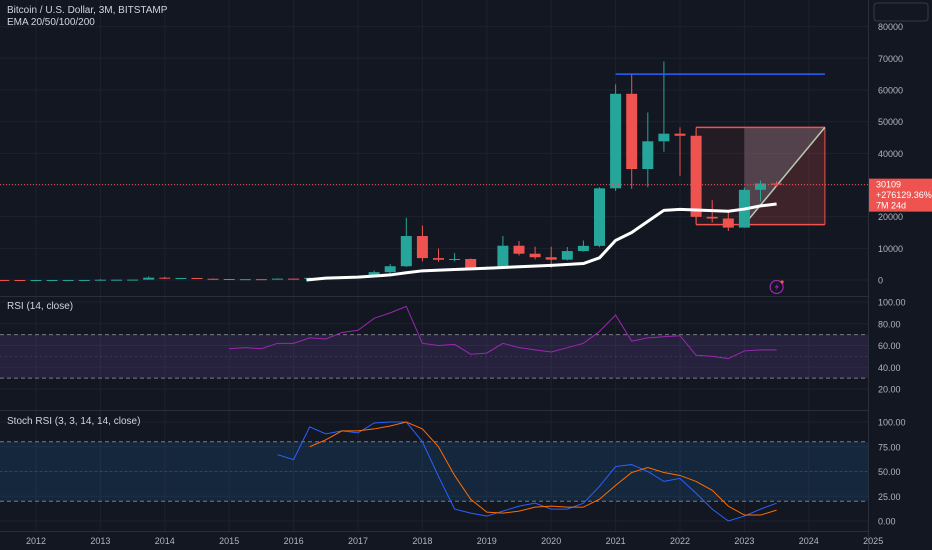 This screenshot has height=550, width=932. Describe the element at coordinates (744, 541) in the screenshot. I see `time-tick-label: 2023` at that location.